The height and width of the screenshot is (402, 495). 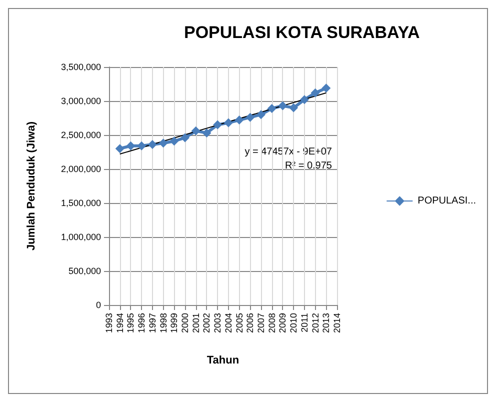 What do you see at coordinates (261, 323) in the screenshot?
I see `x-tick-label: 2007` at bounding box center [261, 323].